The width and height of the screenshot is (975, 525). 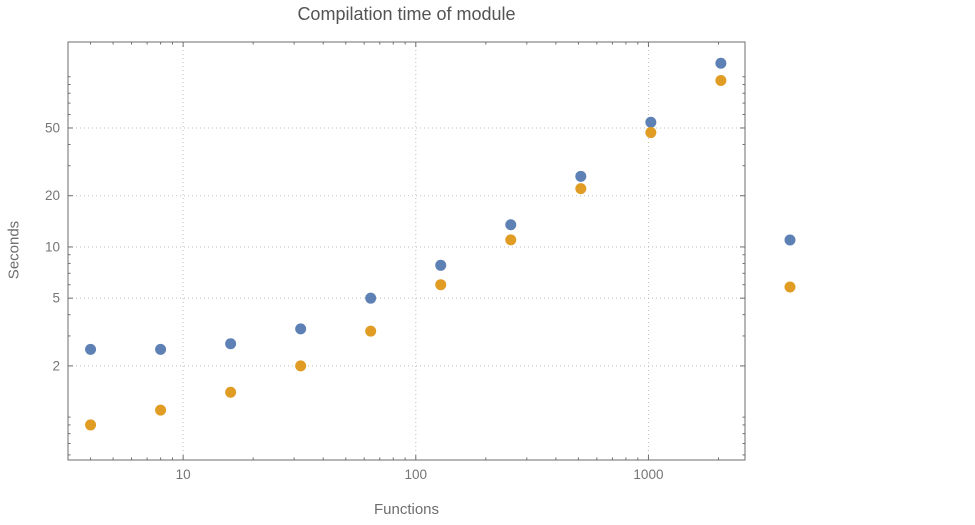 I want to click on data-point-series-1-x2048, so click(x=721, y=63).